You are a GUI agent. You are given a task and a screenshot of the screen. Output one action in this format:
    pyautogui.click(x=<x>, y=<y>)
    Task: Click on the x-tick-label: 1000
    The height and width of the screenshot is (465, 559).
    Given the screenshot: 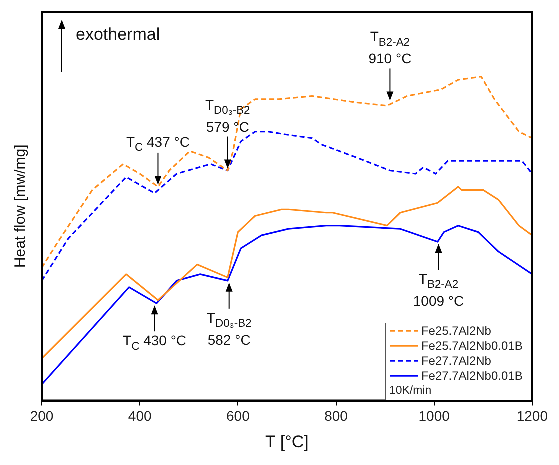 What is the action you would take?
    pyautogui.click(x=434, y=416)
    